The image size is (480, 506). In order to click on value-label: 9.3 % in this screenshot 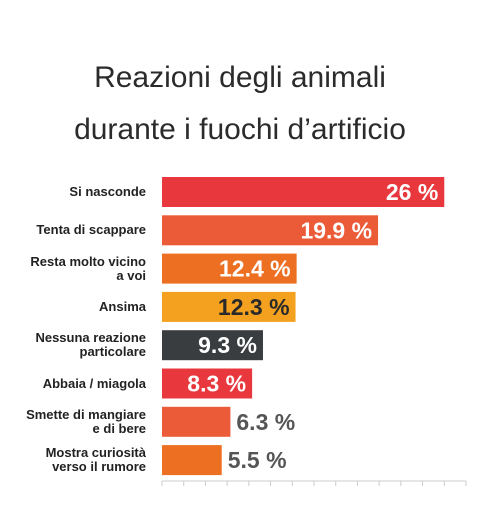, I will do `click(227, 345)`.